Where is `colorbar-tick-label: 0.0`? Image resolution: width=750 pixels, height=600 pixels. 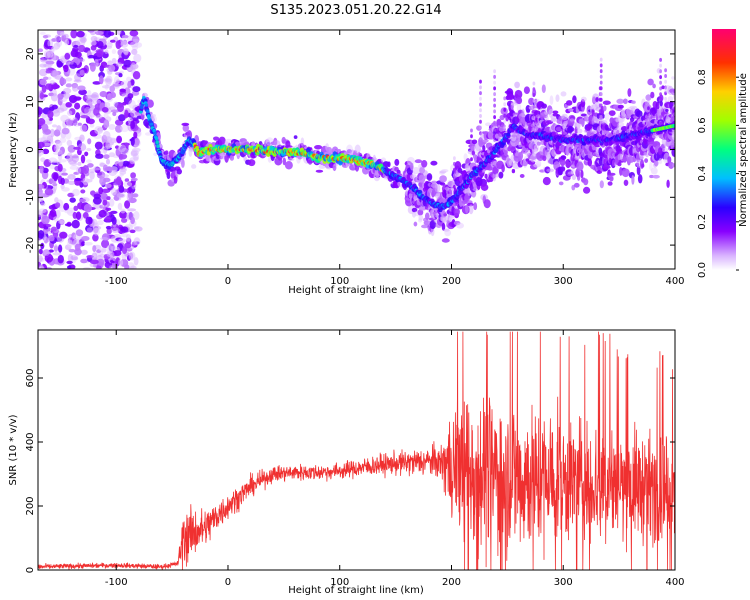 colorbar-tick-label: 0.0 is located at coordinates (702, 270).